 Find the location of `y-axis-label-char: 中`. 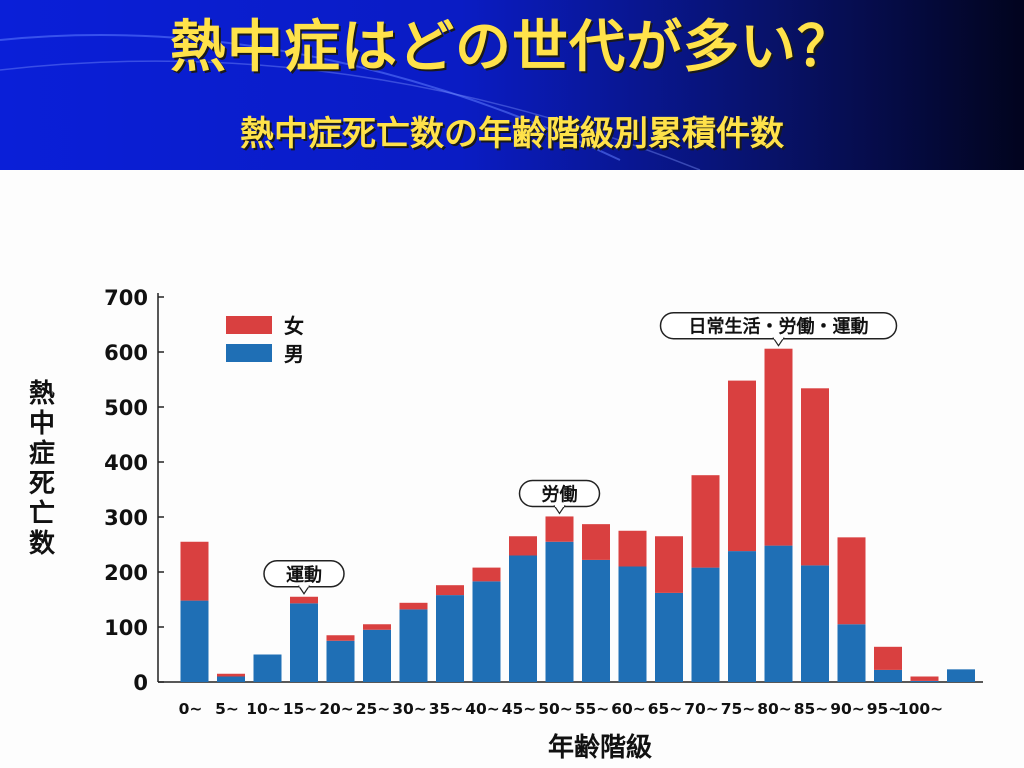

y-axis-label-char: 中 is located at coordinates (42, 424).